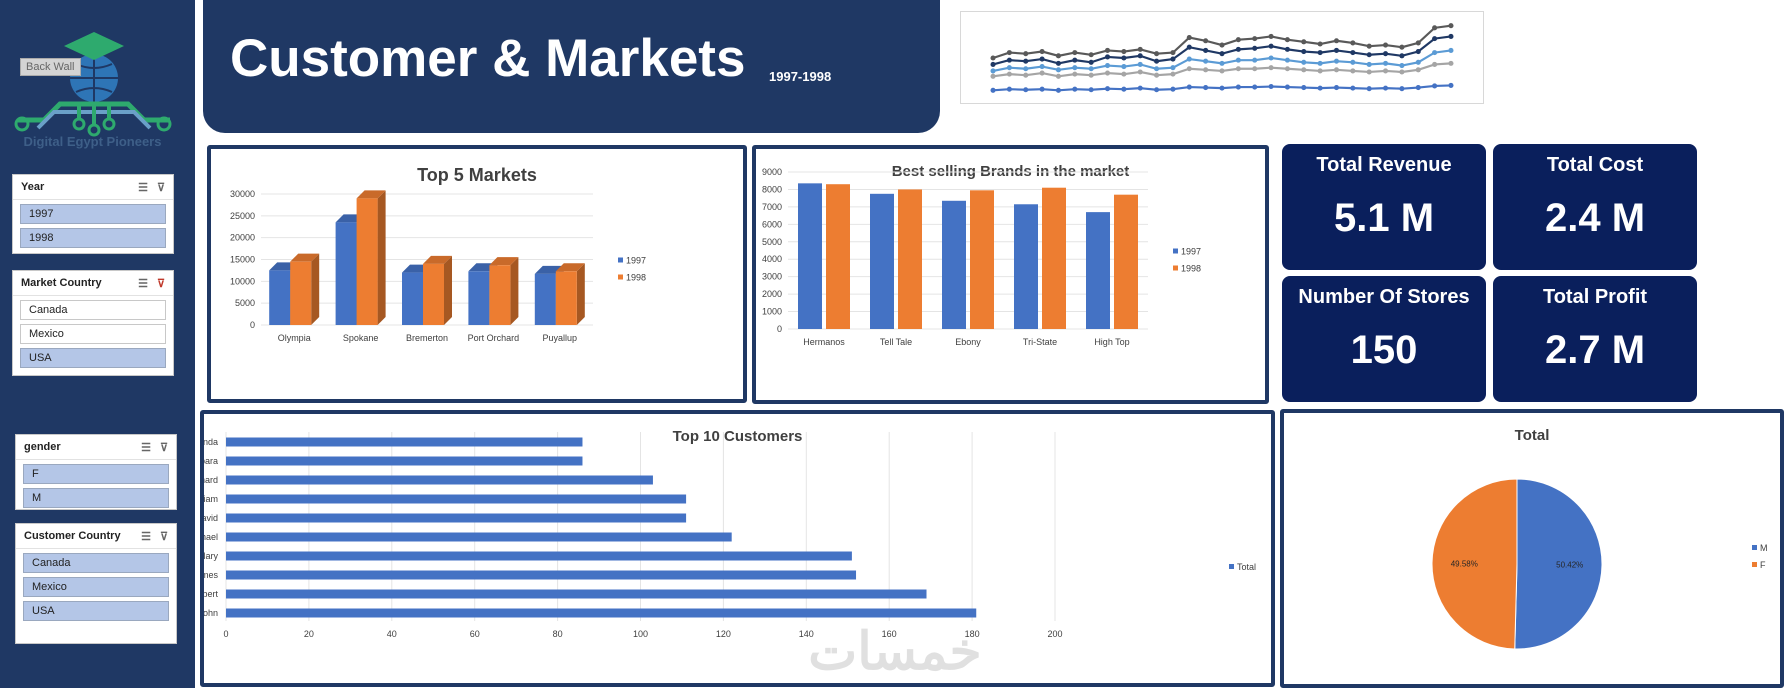  Describe the element at coordinates (93, 84) in the screenshot. I see `digital-egypt-pioneers-logo` at that location.